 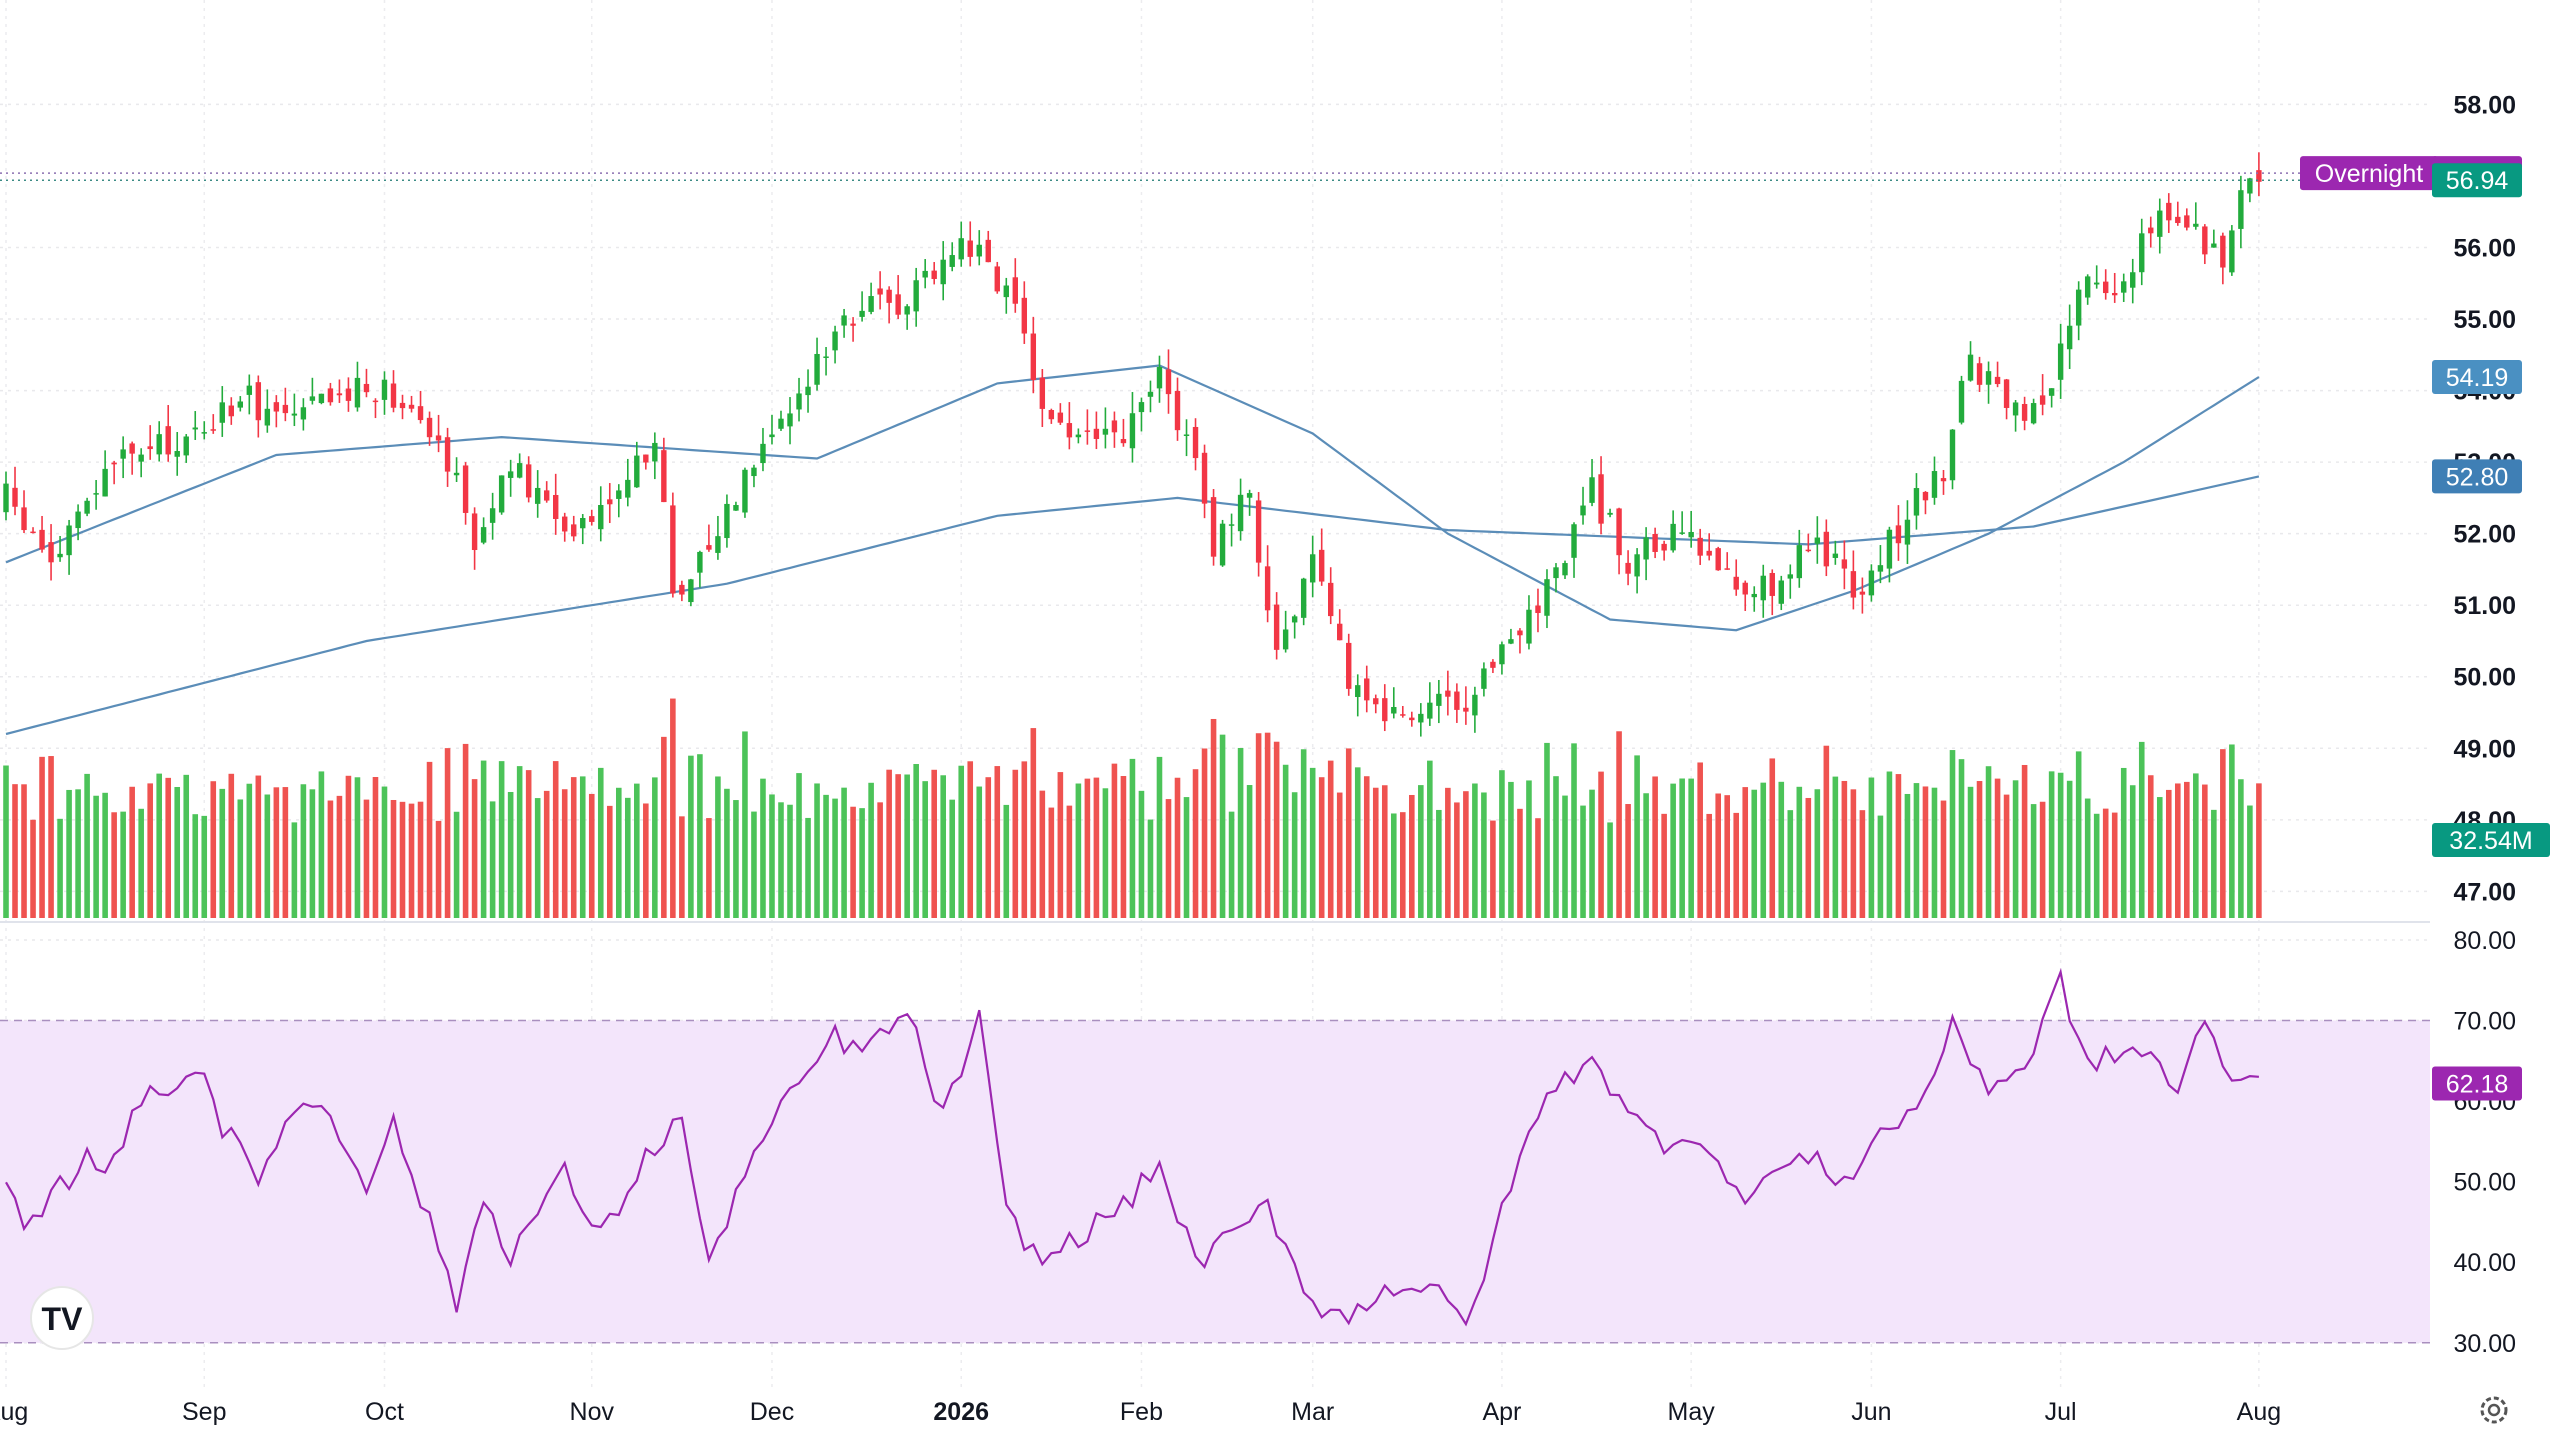 I want to click on time-axis-label: Jun, so click(x=1871, y=1412).